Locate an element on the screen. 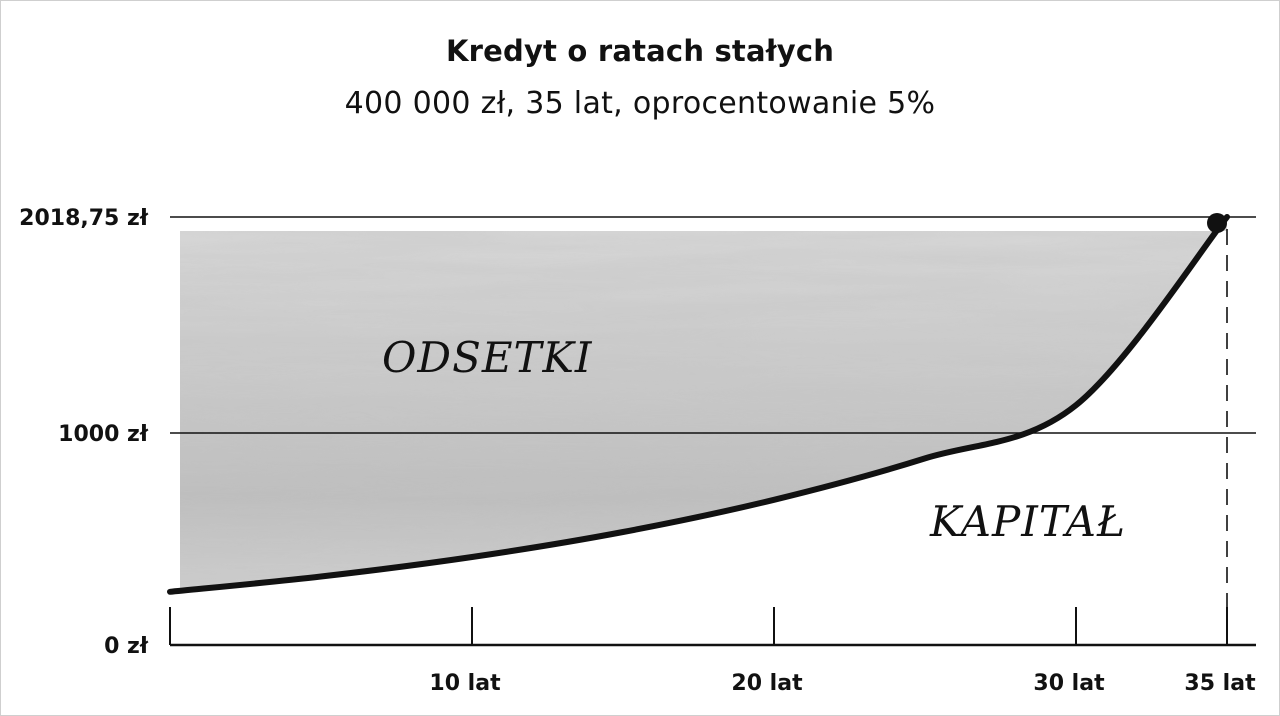  x-tick-label: 30 lat is located at coordinates (1069, 683).